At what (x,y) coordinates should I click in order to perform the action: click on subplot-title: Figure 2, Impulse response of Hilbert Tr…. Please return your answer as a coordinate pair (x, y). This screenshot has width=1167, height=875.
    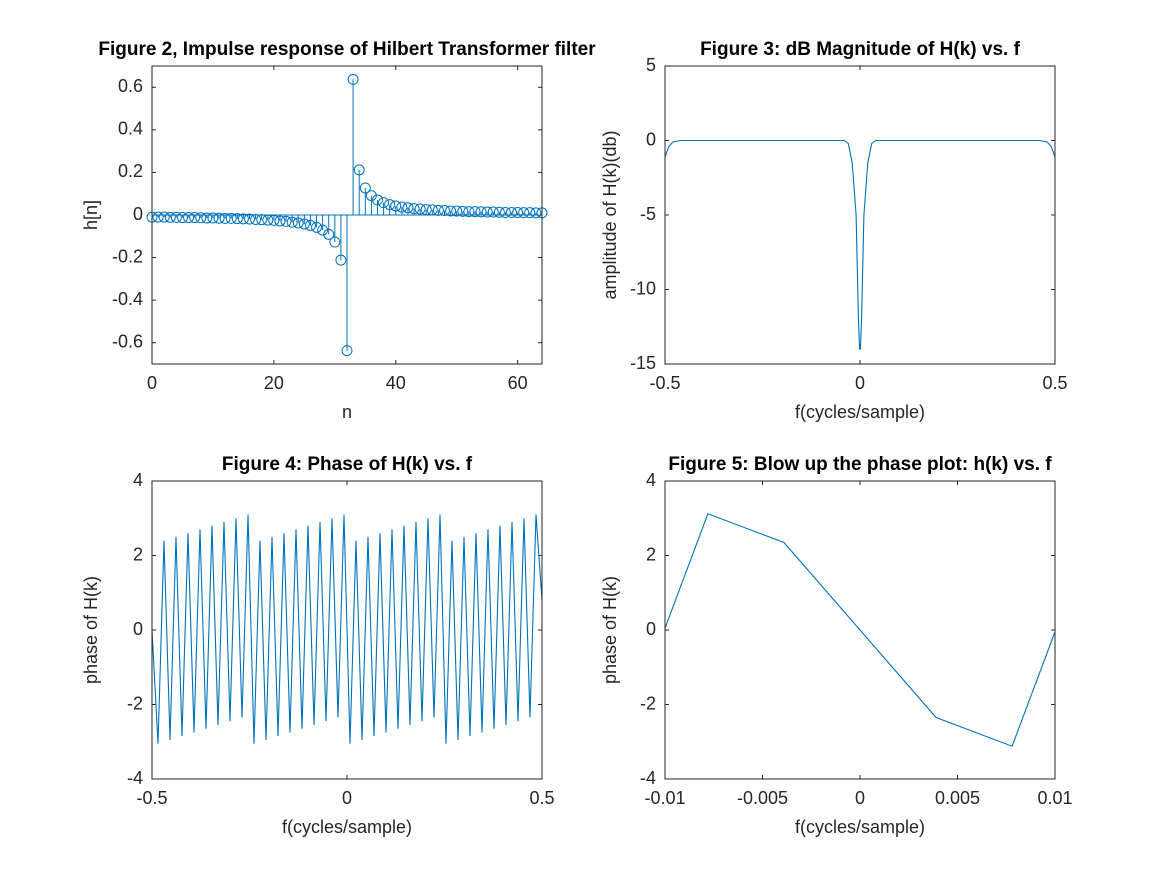
    Looking at the image, I should click on (347, 49).